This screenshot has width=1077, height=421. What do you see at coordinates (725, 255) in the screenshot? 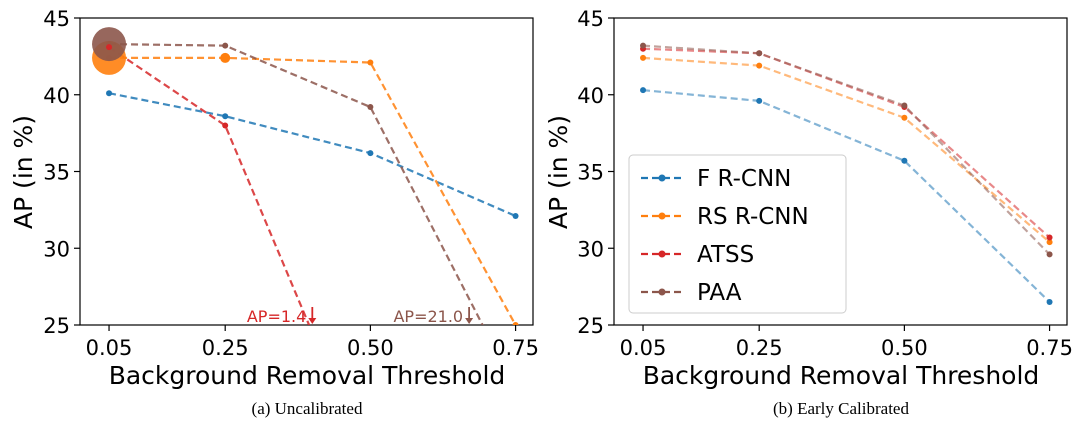
I see `legend-label-atss: ATSS` at bounding box center [725, 255].